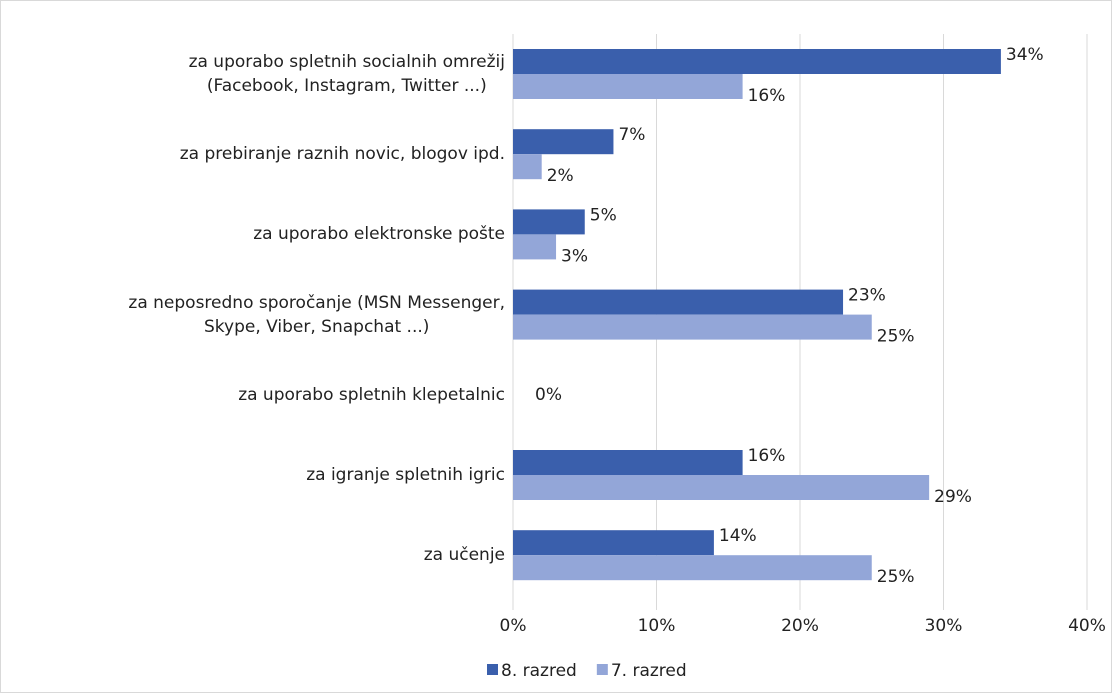  What do you see at coordinates (560, 176) in the screenshot?
I see `value-label: 2%` at bounding box center [560, 176].